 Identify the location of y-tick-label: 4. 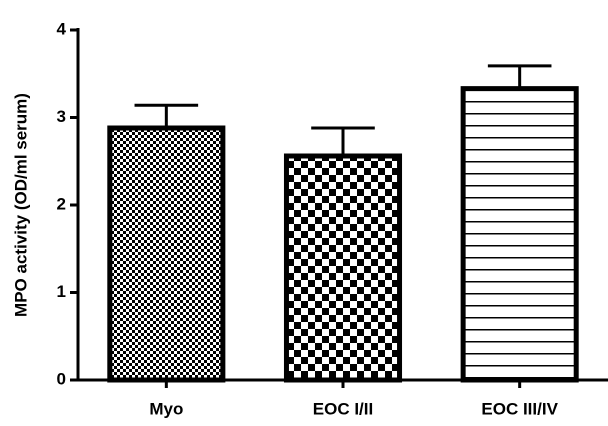
(62, 28).